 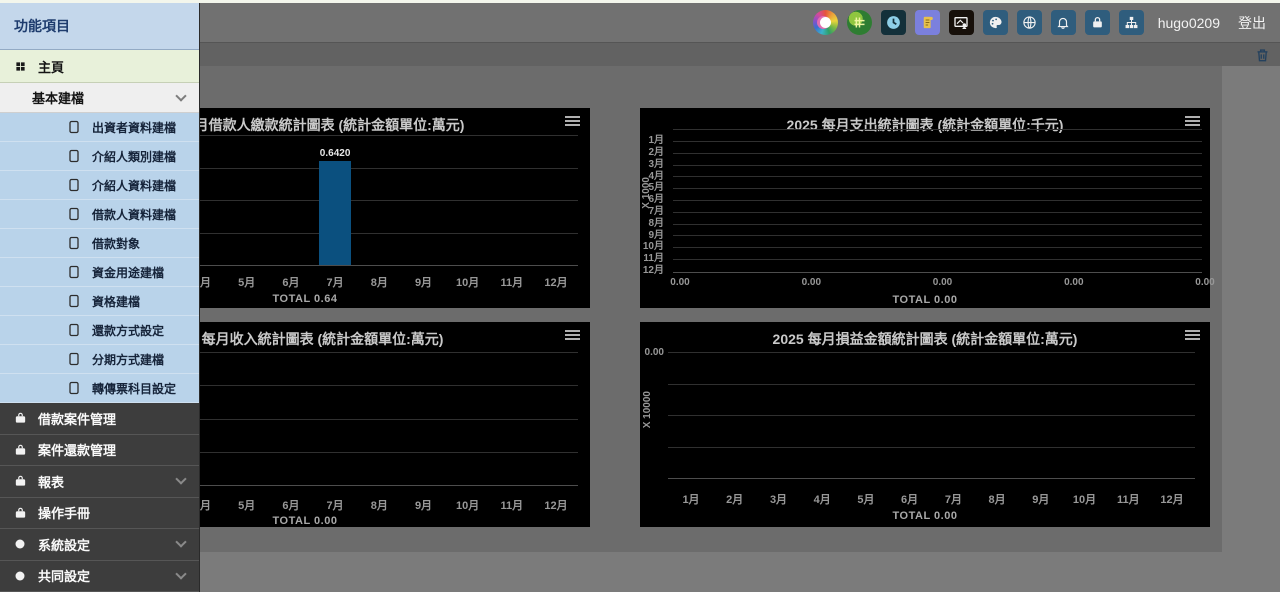 What do you see at coordinates (647, 410) in the screenshot?
I see `y-axis-multiplier-label: X 10000` at bounding box center [647, 410].